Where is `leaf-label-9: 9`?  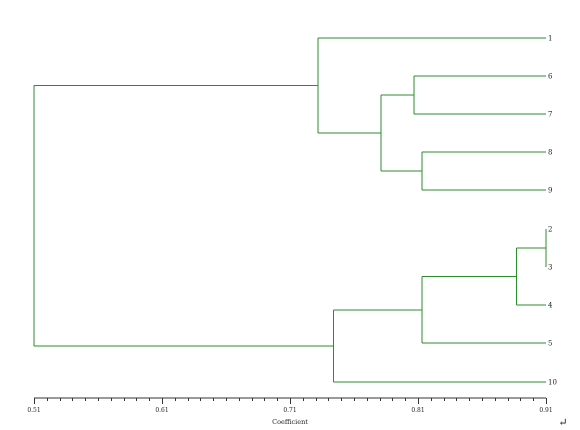 leaf-label-9: 9 is located at coordinates (550, 191).